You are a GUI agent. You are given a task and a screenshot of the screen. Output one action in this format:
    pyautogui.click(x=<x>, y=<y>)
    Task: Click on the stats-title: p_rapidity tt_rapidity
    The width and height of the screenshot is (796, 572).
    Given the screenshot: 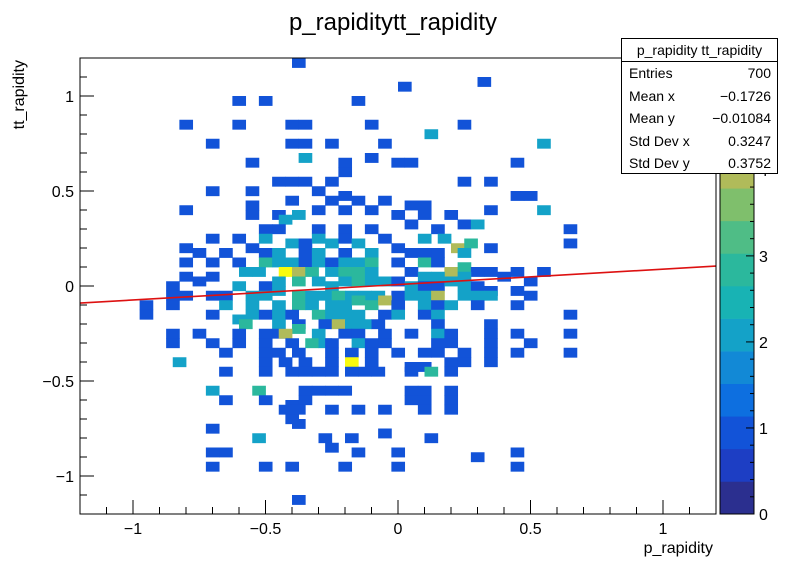 What is the action you would take?
    pyautogui.click(x=699, y=50)
    